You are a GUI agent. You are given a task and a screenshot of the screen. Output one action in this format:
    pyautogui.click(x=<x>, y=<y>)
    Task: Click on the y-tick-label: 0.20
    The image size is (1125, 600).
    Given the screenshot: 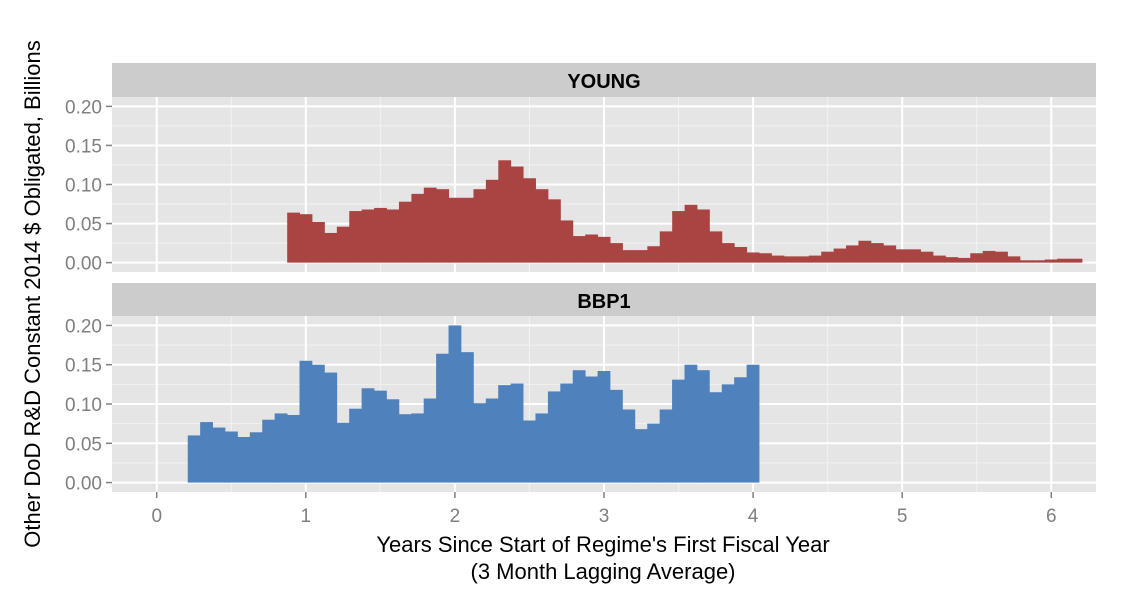 What is the action you would take?
    pyautogui.click(x=83, y=107)
    